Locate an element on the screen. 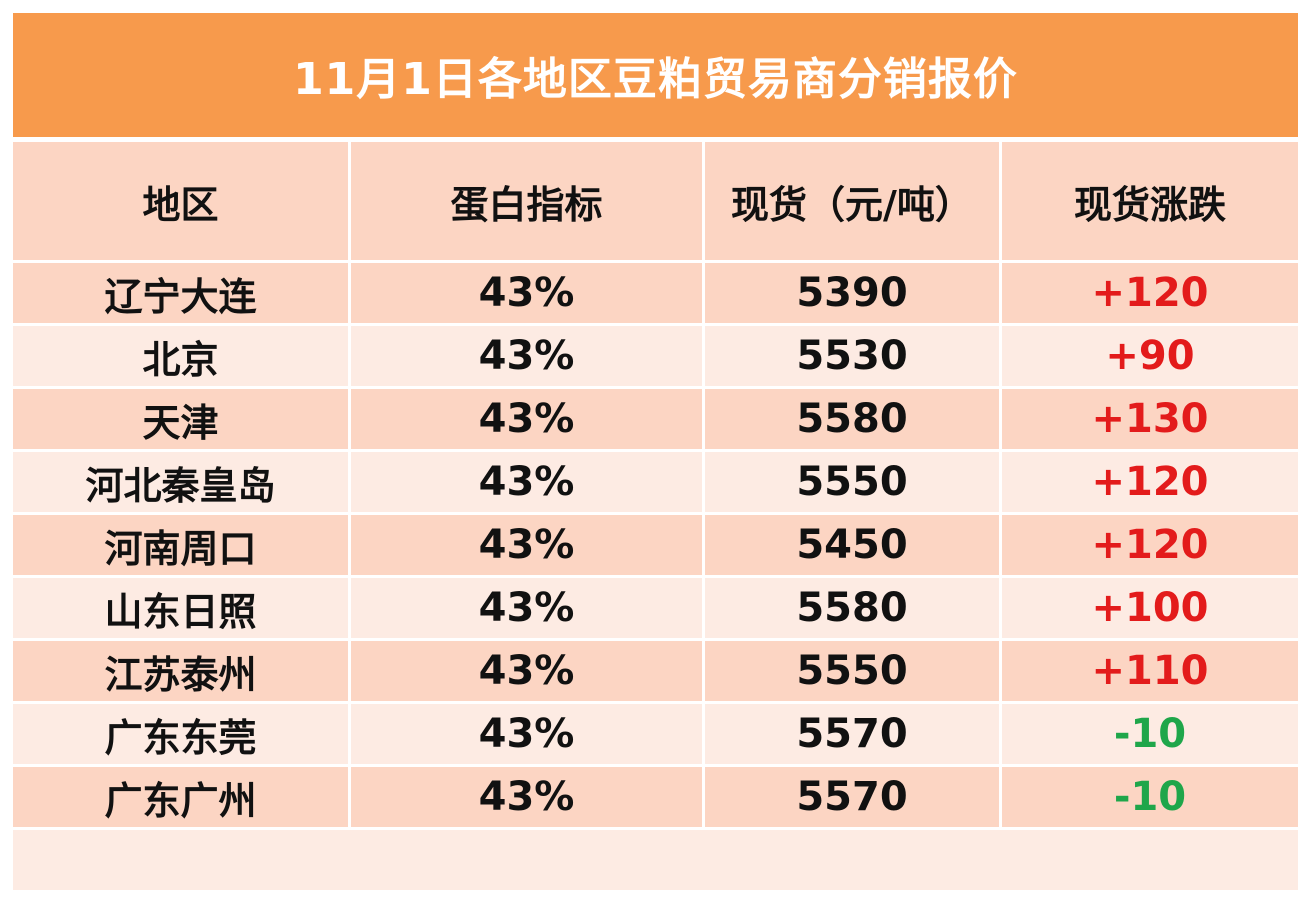 The width and height of the screenshot is (1311, 910). table-row: 天津 43% 5580 +130 is located at coordinates (655, 420).